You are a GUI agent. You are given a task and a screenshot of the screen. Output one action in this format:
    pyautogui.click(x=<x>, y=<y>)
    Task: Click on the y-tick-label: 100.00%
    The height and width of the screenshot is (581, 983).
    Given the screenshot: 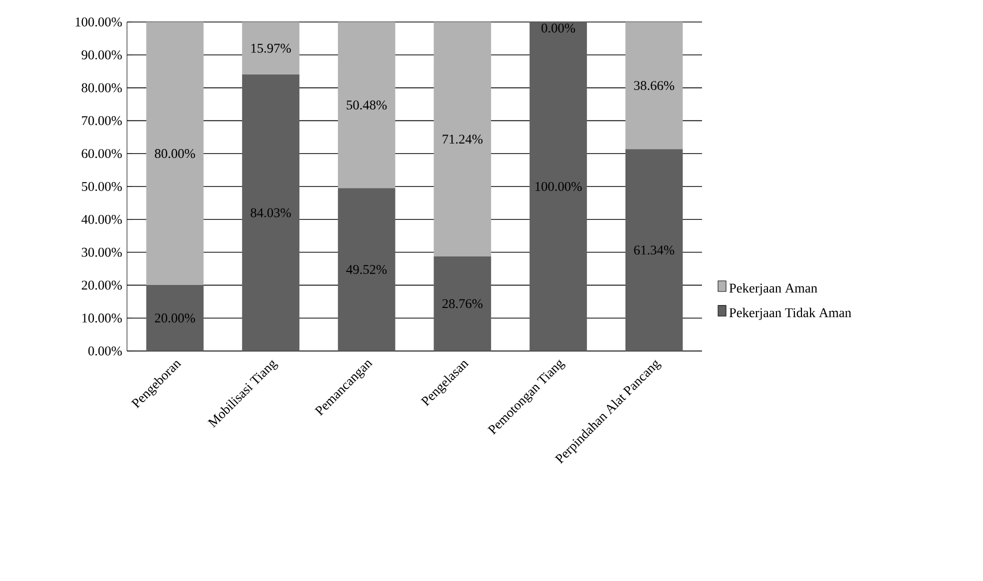 What is the action you would take?
    pyautogui.click(x=99, y=22)
    